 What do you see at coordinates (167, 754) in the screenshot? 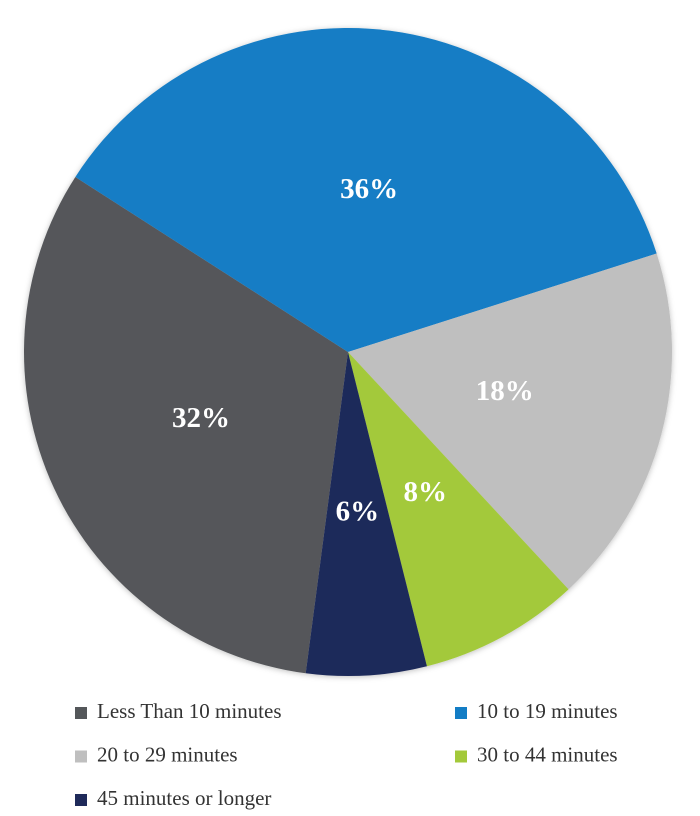
I see `legend-label: 20 to 29 minutes` at bounding box center [167, 754].